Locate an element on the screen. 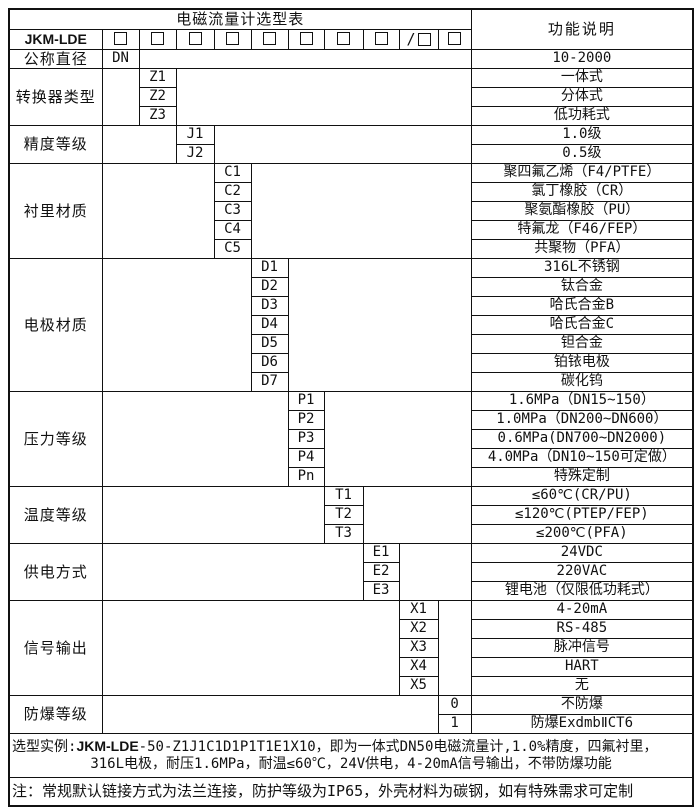 This screenshot has height=810, width=700. option-description: 防爆ExdmbⅡCT6 is located at coordinates (582, 723).